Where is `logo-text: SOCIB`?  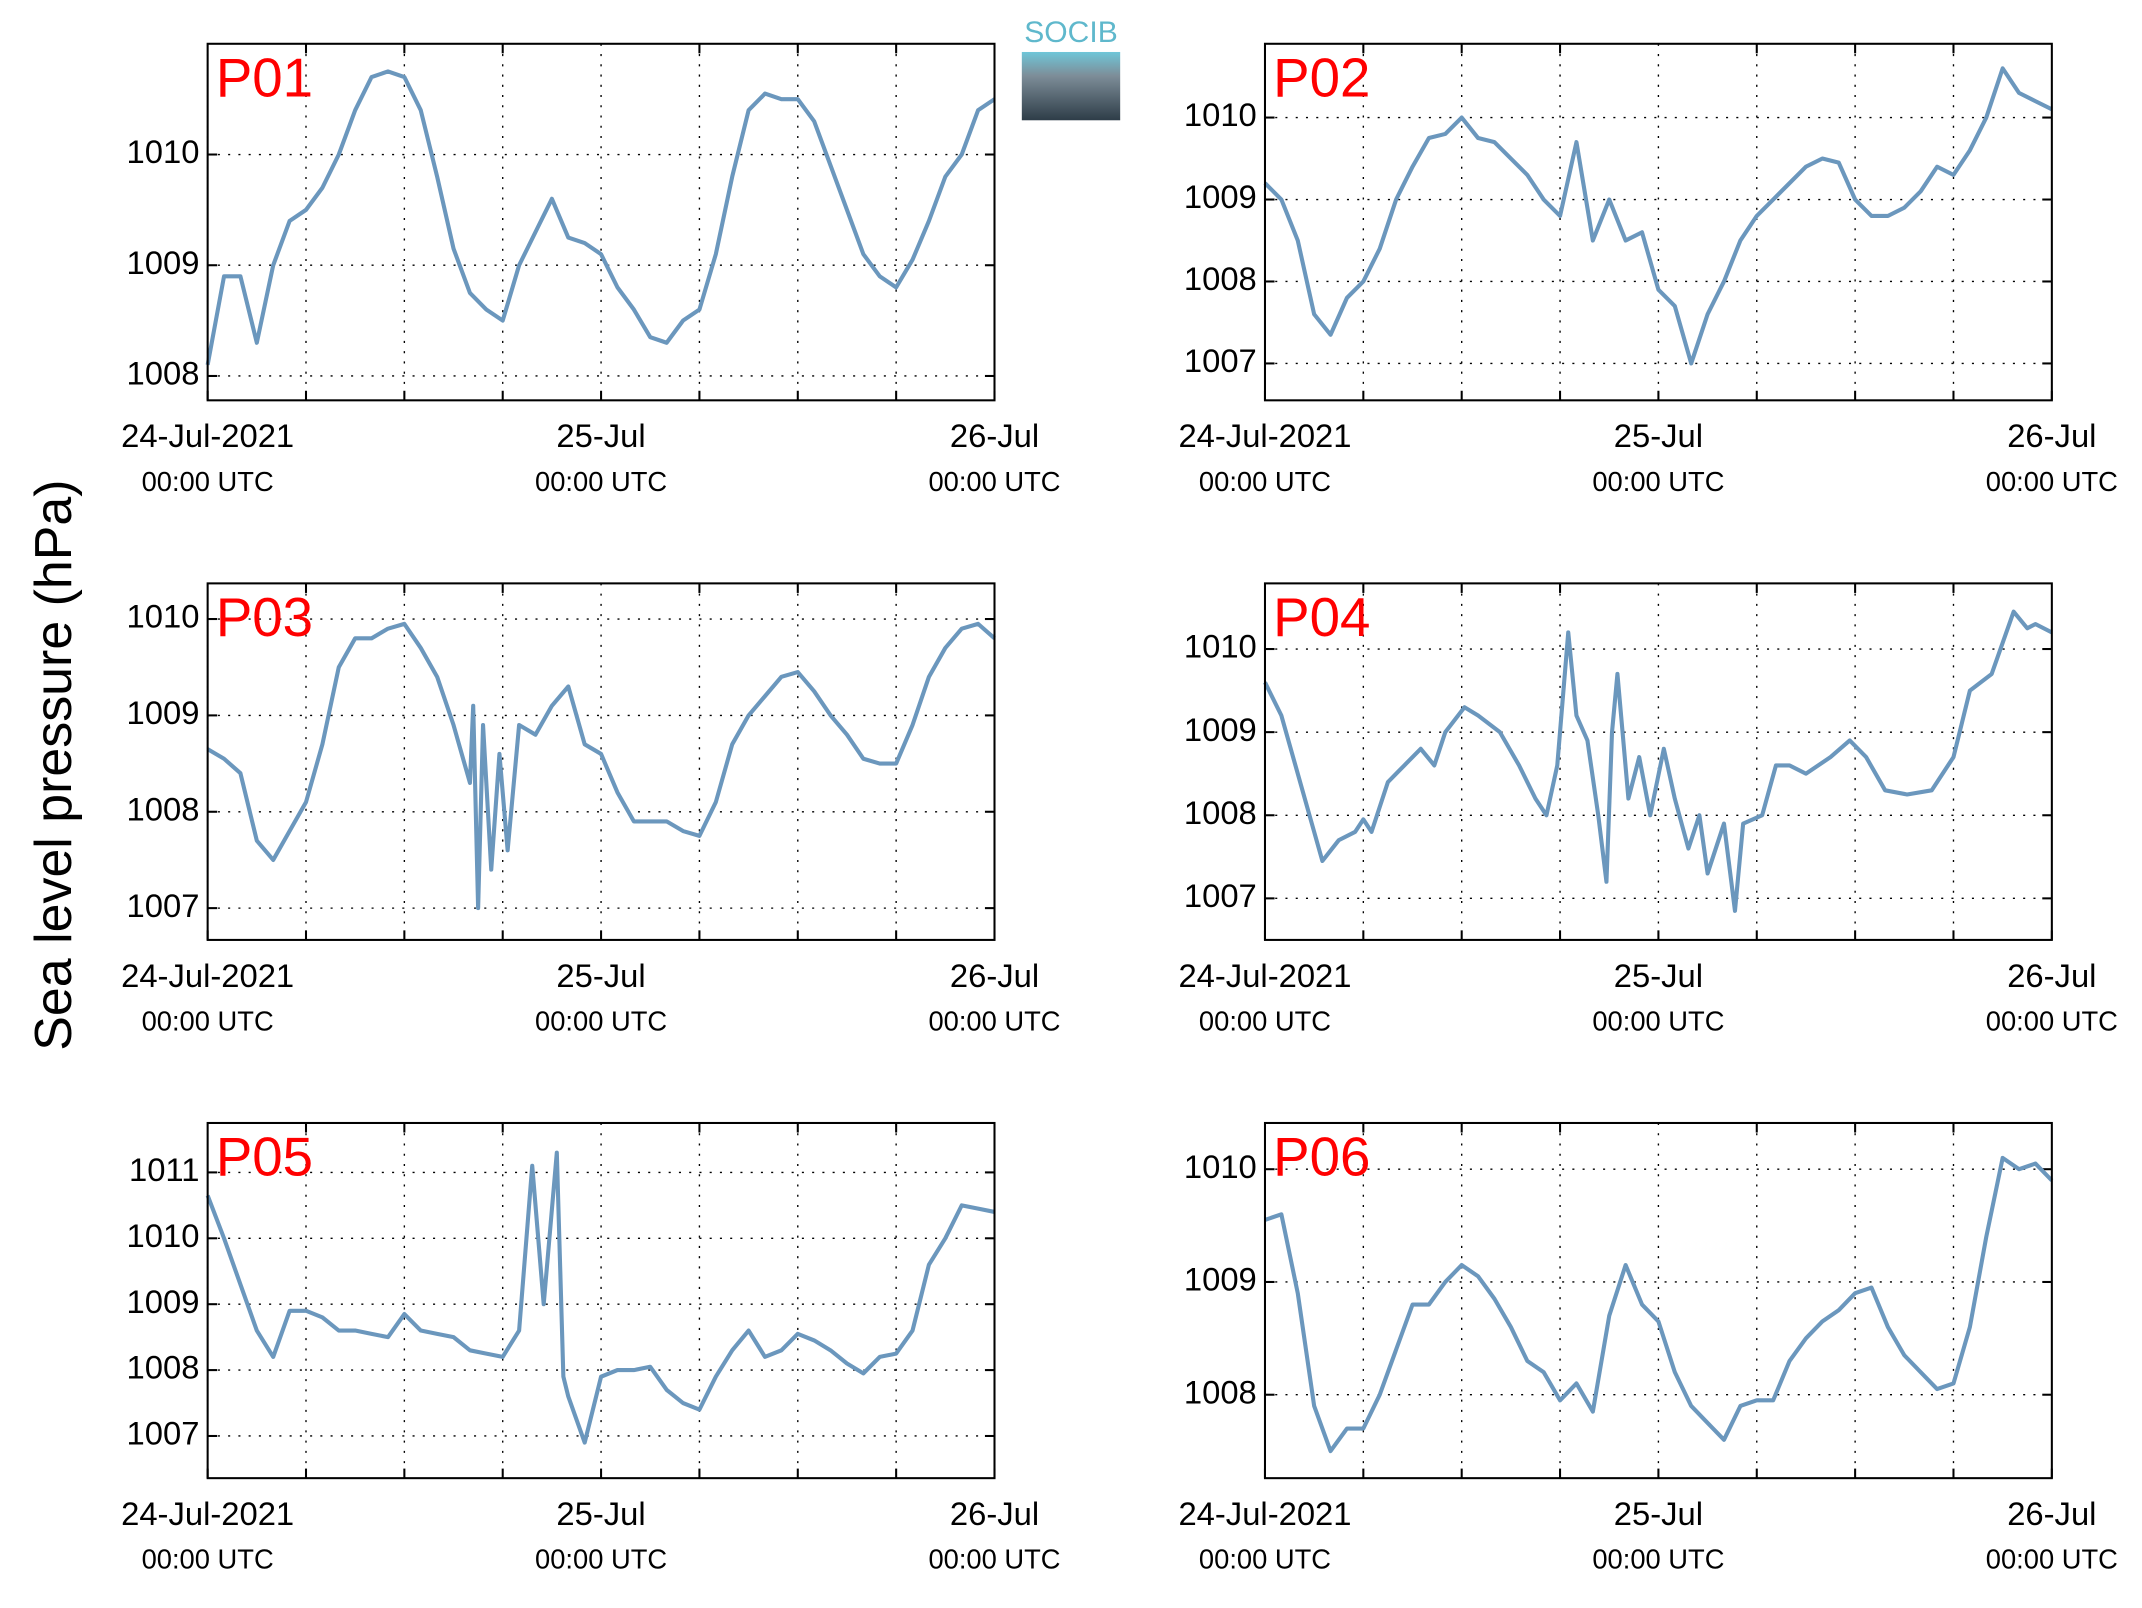 logo-text: SOCIB is located at coordinates (1071, 32).